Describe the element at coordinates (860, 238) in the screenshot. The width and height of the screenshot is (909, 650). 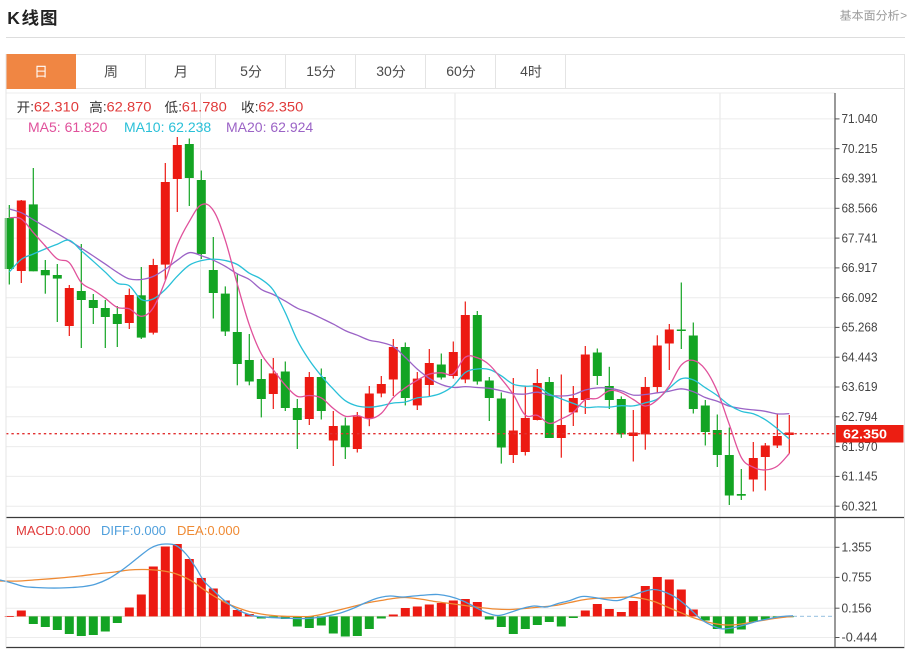
I see `svg-text: 67.741` at that location.